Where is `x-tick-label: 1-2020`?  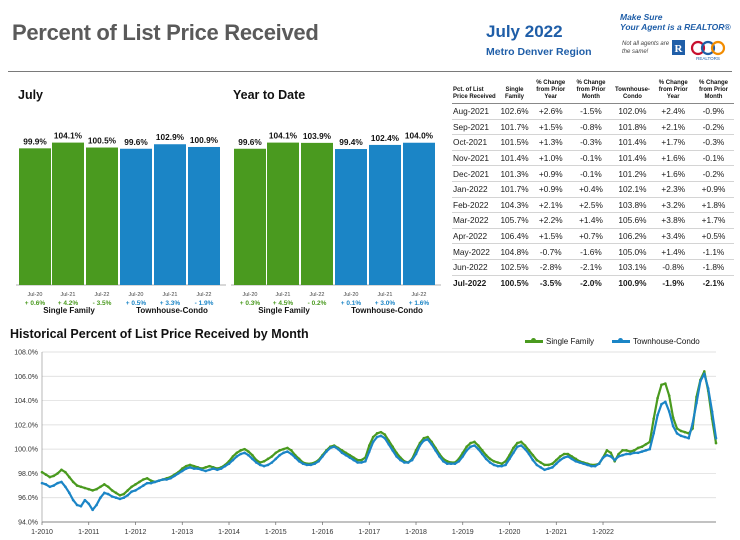 x-tick-label: 1-2020 is located at coordinates (510, 532).